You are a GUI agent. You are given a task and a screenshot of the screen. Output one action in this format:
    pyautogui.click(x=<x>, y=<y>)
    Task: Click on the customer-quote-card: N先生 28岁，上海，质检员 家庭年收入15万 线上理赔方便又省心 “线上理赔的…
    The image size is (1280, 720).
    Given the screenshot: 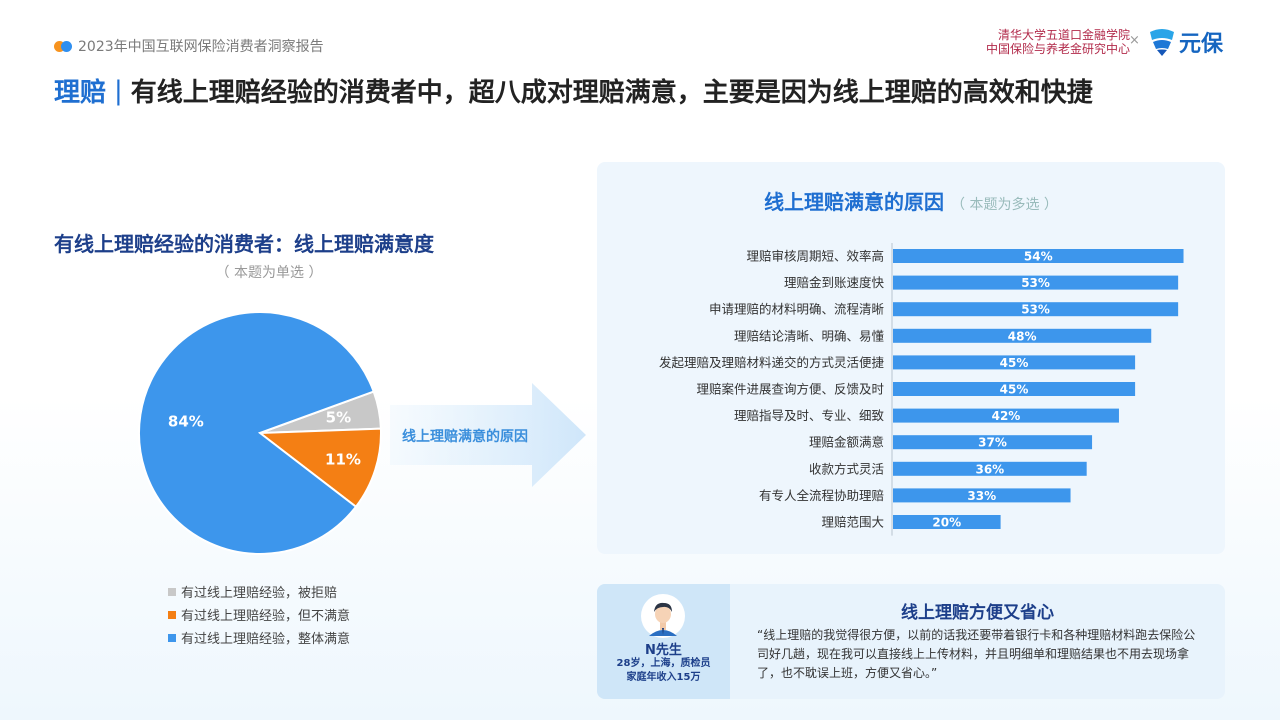 What is the action you would take?
    pyautogui.click(x=911, y=641)
    